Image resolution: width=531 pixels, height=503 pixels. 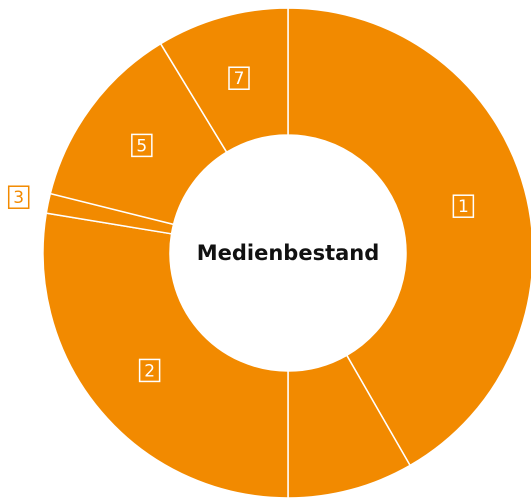 I want to click on chart-title: Medienbestand, so click(x=288, y=253).